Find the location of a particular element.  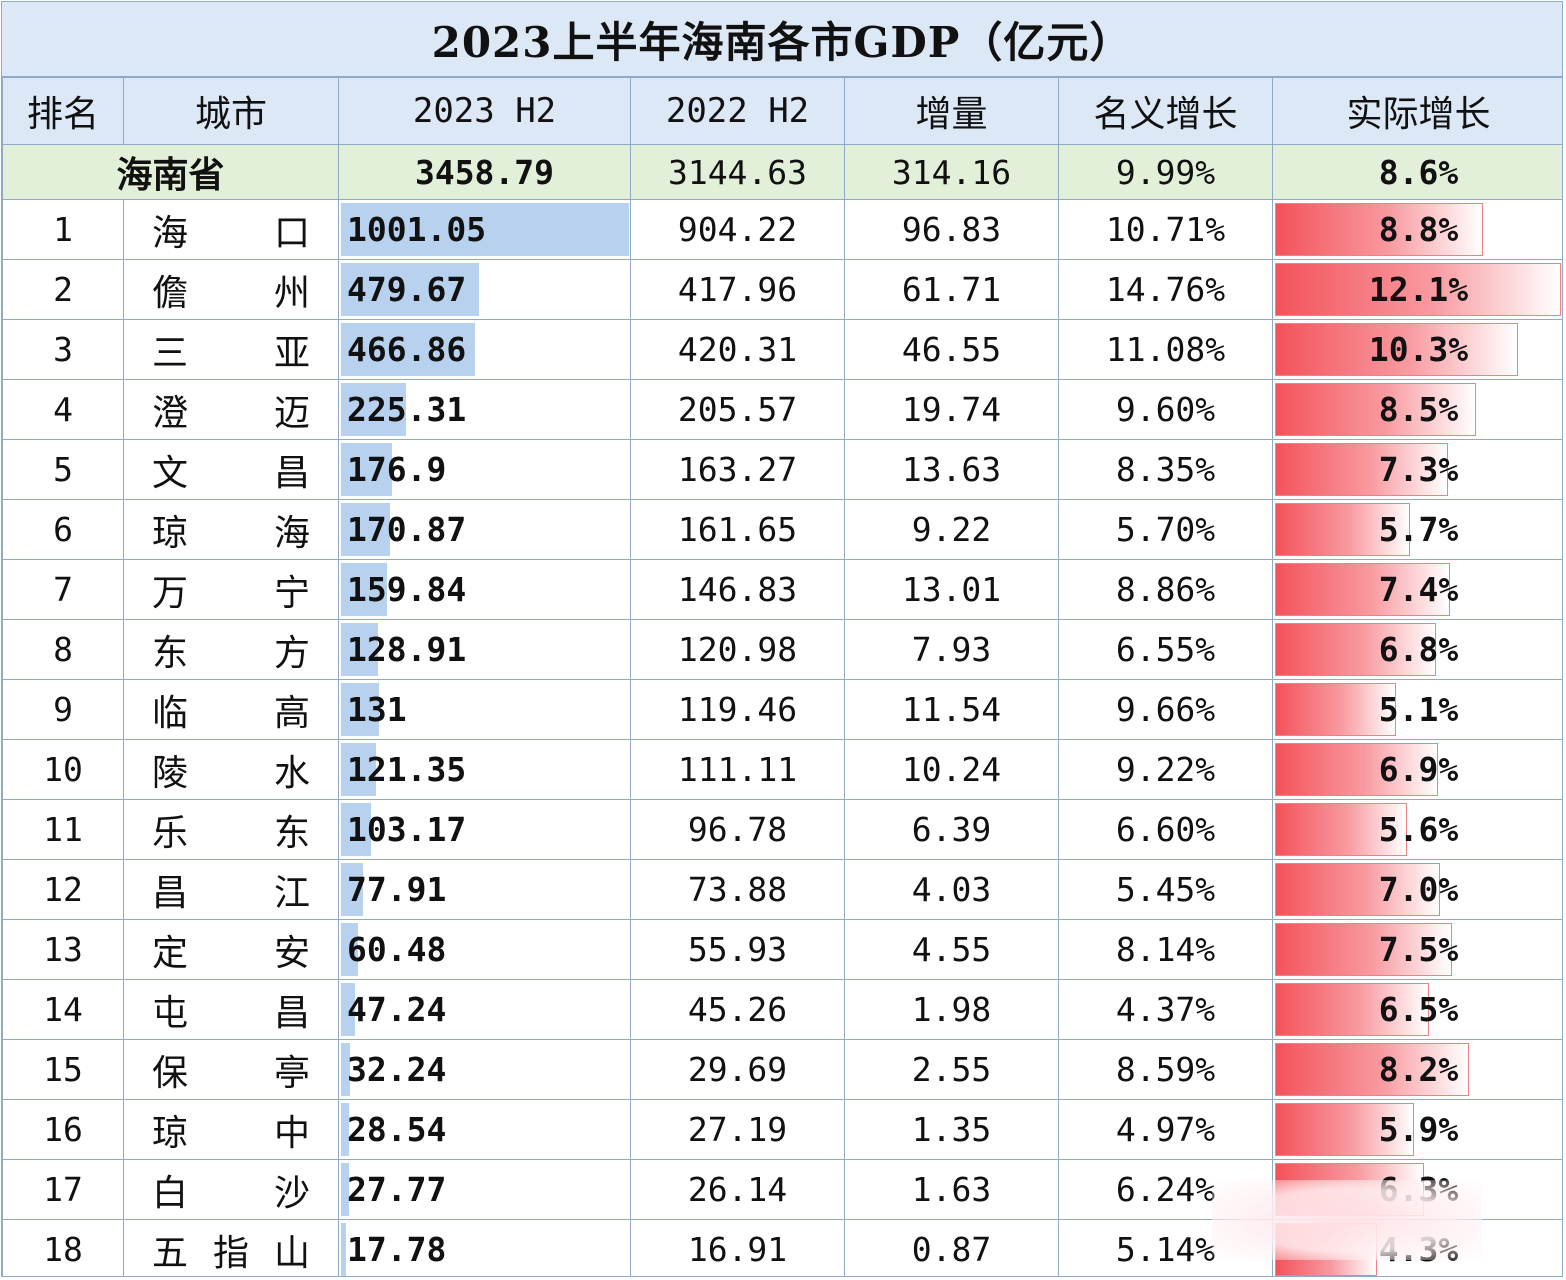

city-name: 定安 is located at coordinates (231, 950).